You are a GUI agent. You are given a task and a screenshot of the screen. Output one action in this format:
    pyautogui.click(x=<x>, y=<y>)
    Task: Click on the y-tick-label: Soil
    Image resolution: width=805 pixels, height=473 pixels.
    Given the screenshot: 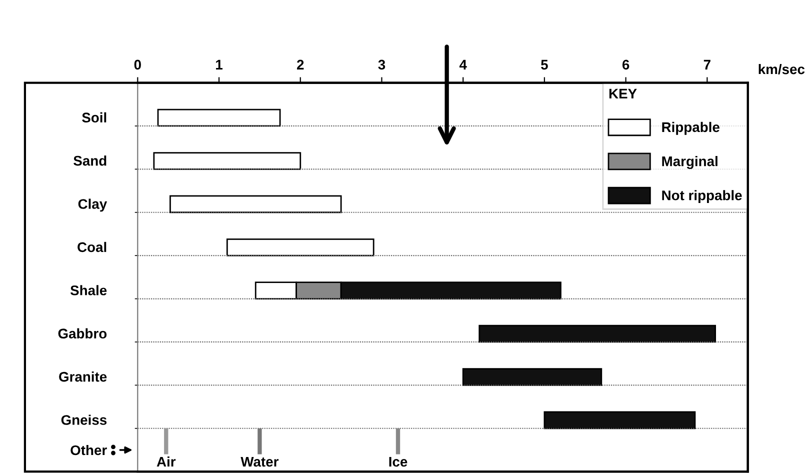 What is the action you would take?
    pyautogui.click(x=94, y=117)
    